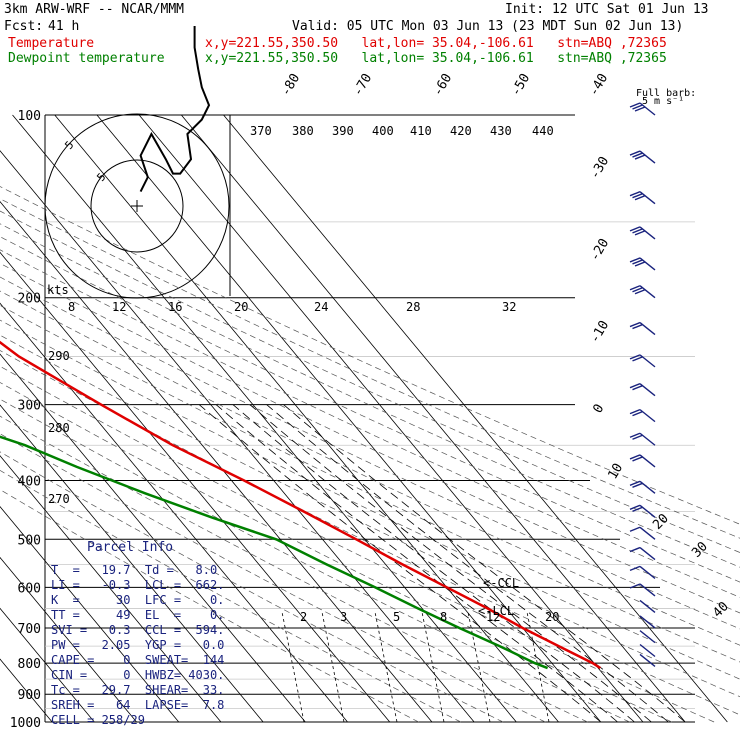 The height and width of the screenshot is (740, 740). Describe the element at coordinates (64, 26) in the screenshot. I see `fcst-value: 41 h` at that location.